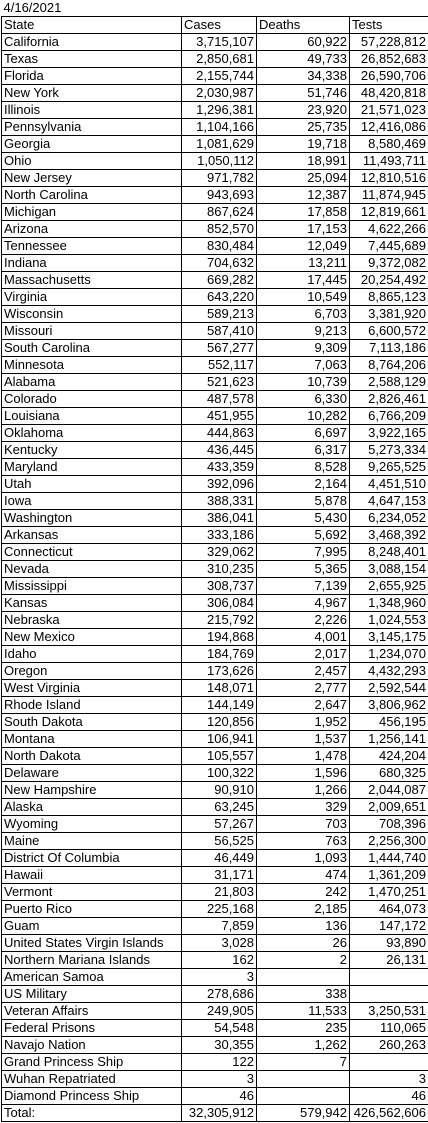 This screenshot has width=428, height=1123. I want to click on cases-cell: 105,557, so click(219, 756).